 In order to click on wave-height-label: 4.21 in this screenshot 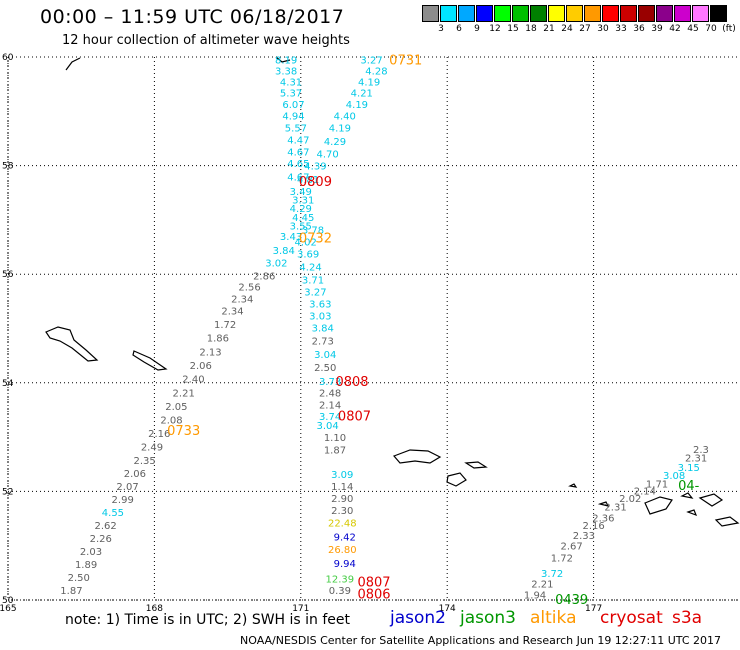, I will do `click(362, 93)`.